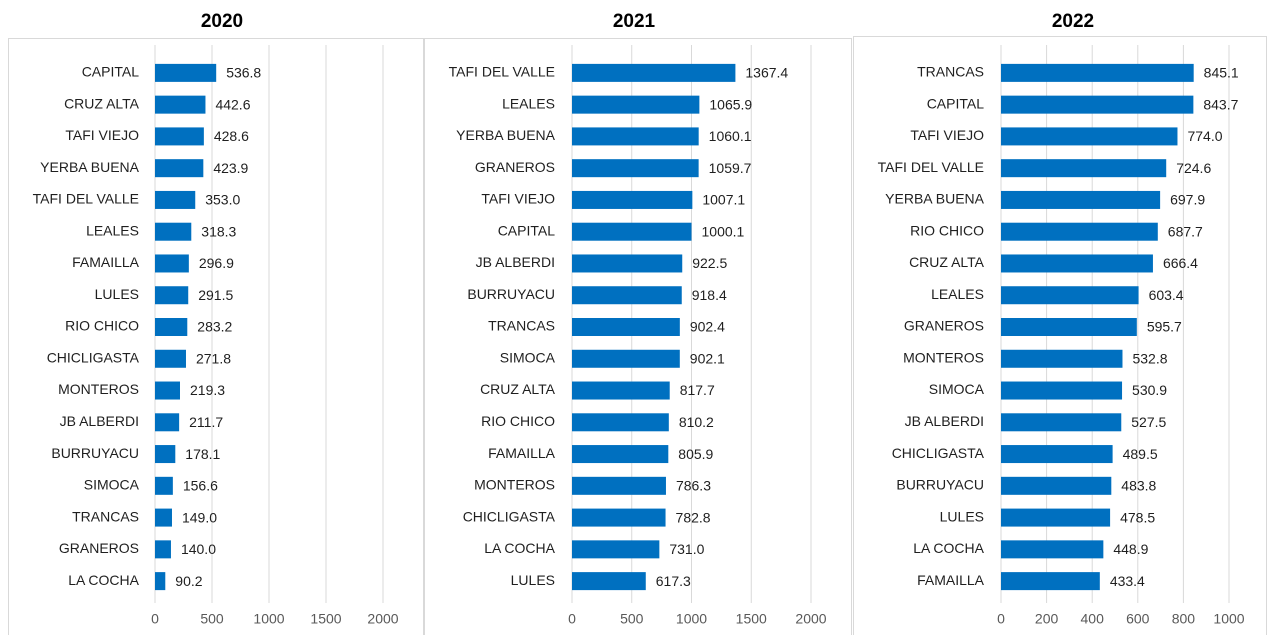  I want to click on value-label: 1007.1, so click(723, 200).